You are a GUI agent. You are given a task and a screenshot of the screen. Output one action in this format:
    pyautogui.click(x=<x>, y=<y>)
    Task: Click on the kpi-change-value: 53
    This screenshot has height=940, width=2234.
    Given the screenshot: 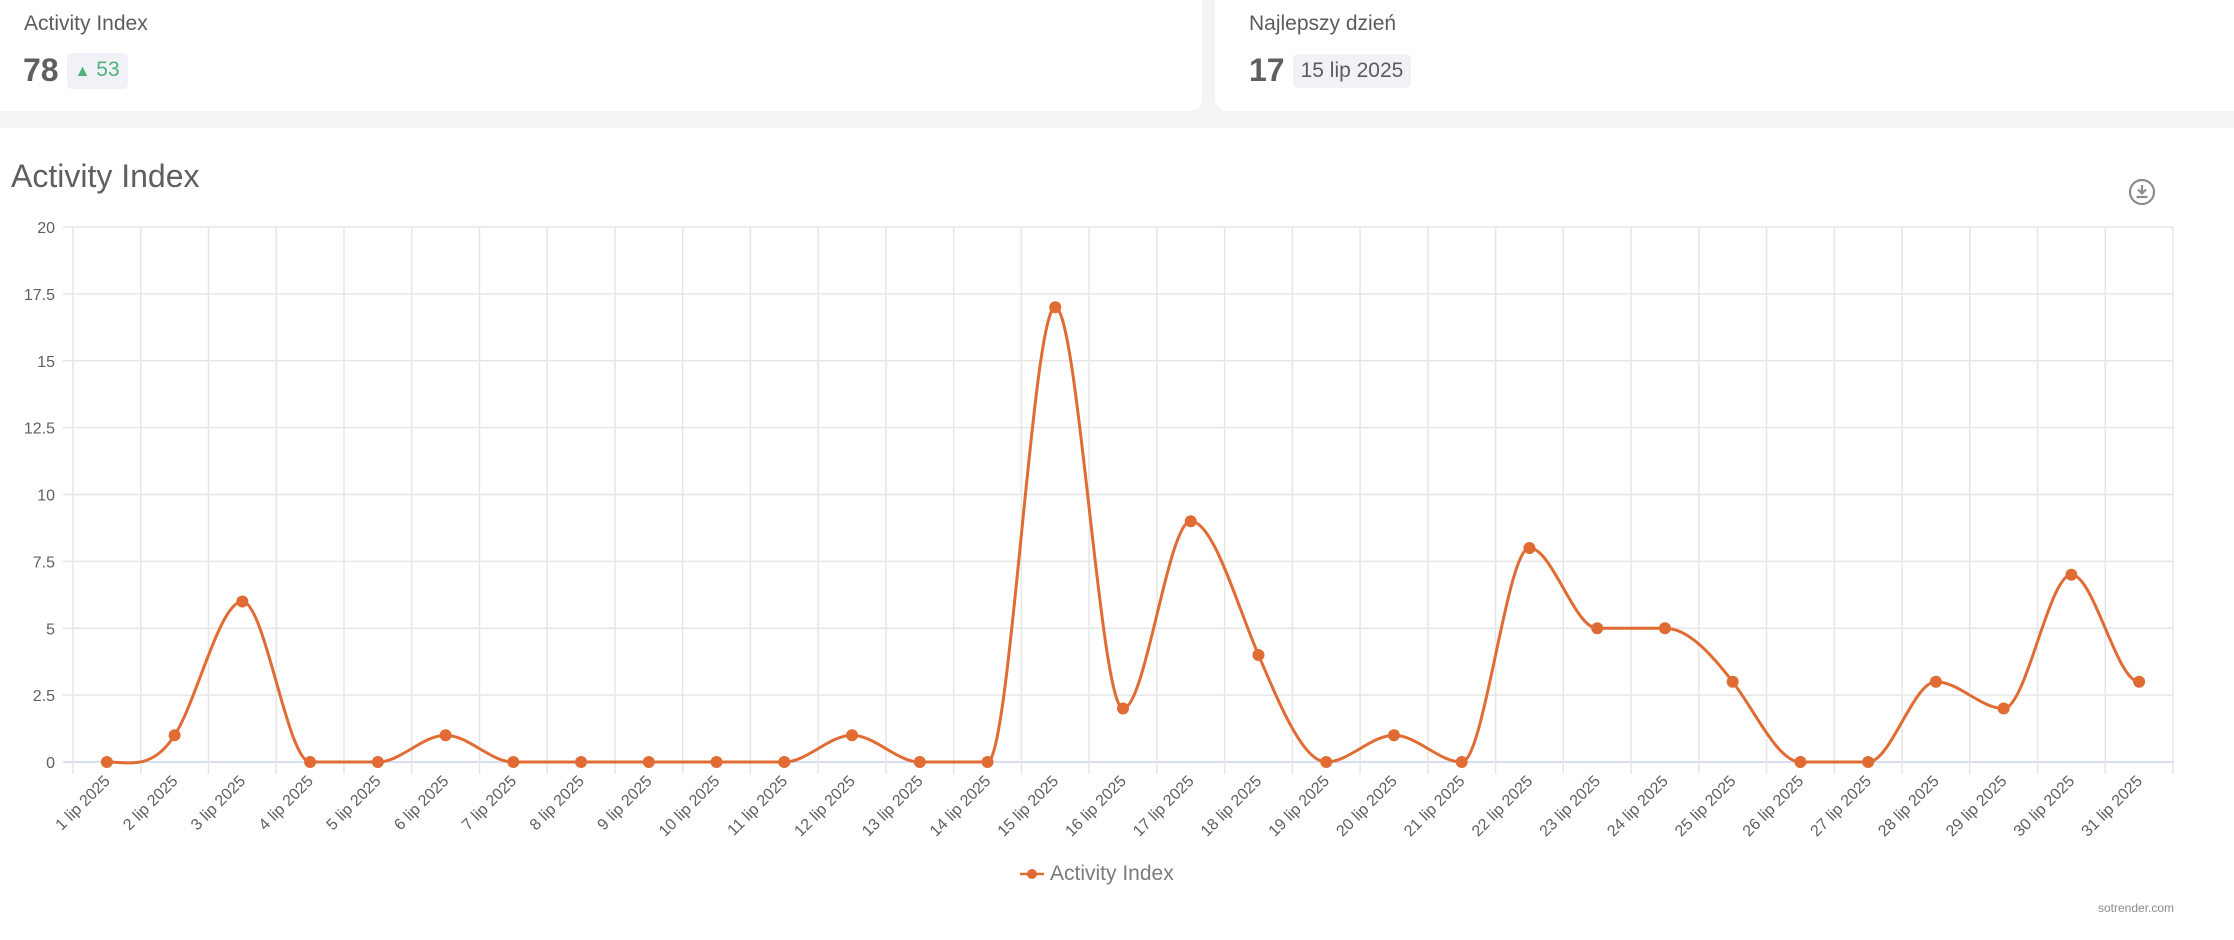 What is the action you would take?
    pyautogui.click(x=108, y=69)
    